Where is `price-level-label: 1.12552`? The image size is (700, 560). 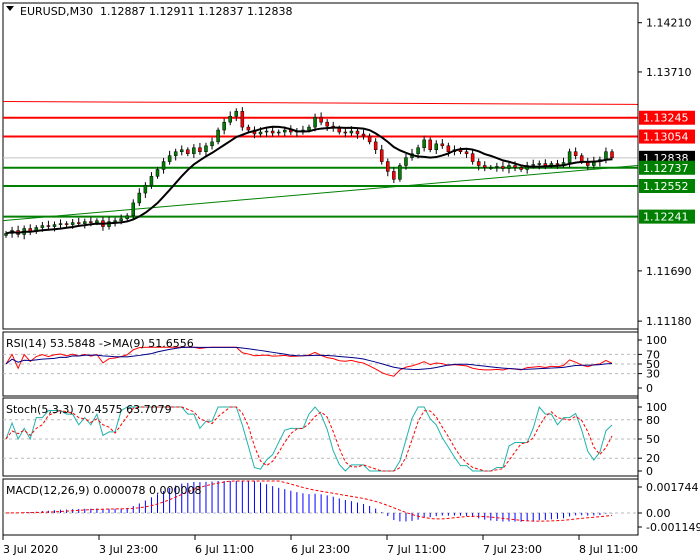
price-level-label: 1.12552 is located at coordinates (666, 186).